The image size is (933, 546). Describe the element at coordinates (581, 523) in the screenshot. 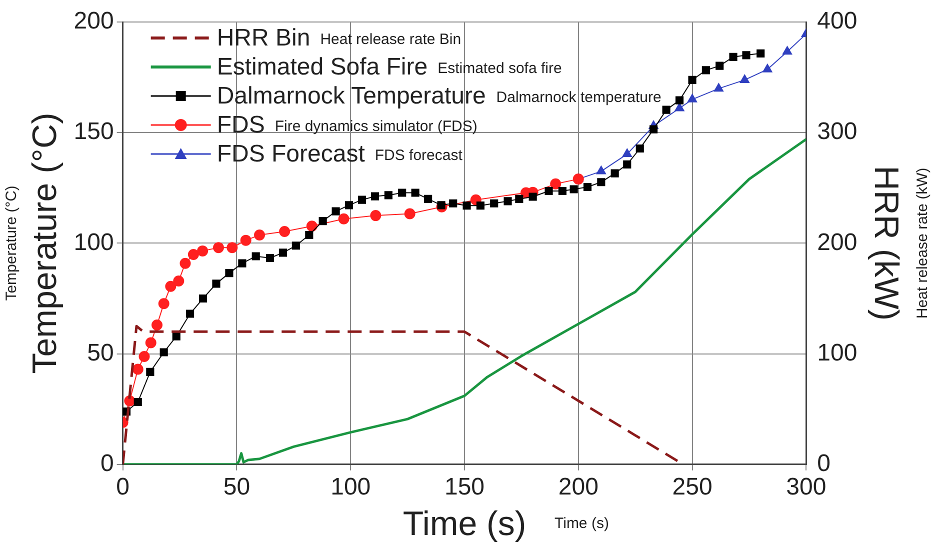

I see `text: Time (s)` at that location.